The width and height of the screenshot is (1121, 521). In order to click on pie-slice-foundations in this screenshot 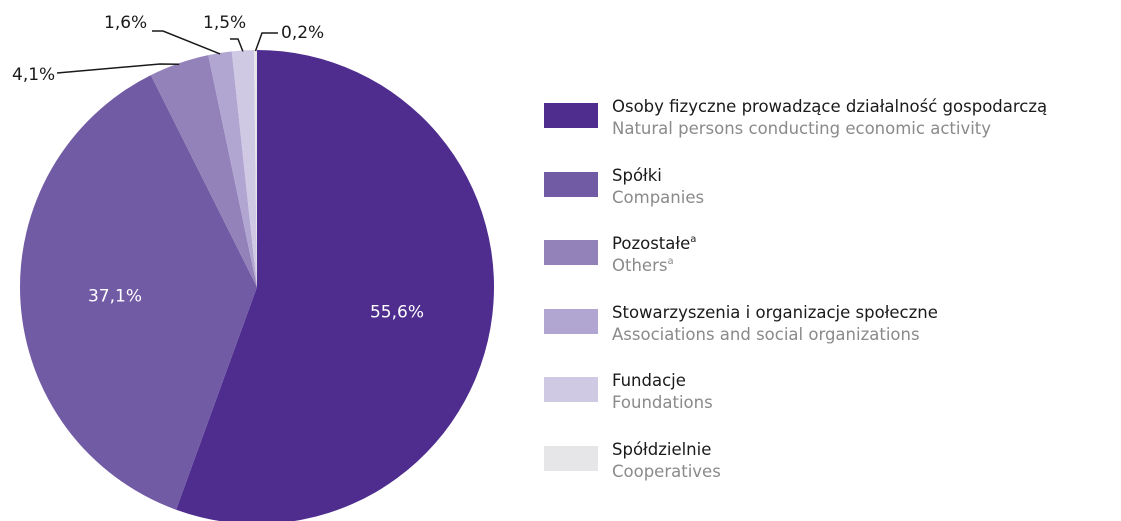, I will do `click(244, 168)`.